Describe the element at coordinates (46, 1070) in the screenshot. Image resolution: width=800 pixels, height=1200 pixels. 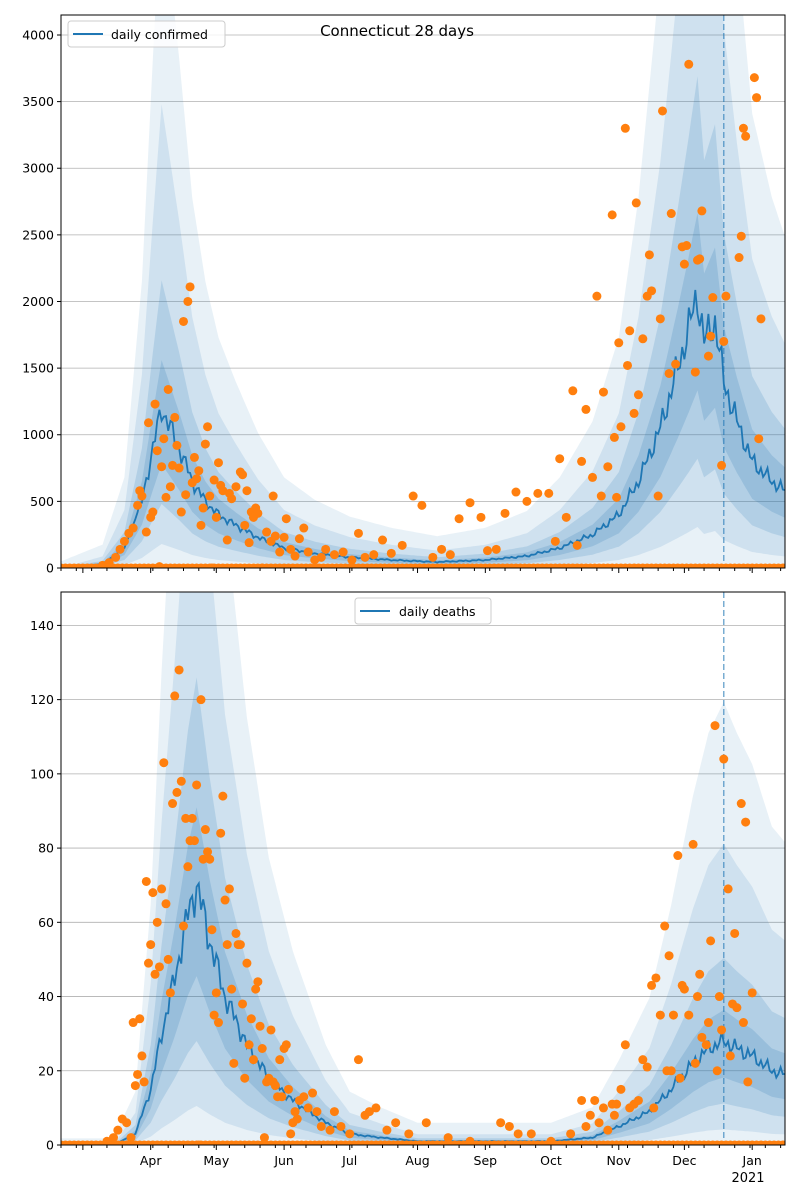
I see `y-tick-label: 20` at that location.